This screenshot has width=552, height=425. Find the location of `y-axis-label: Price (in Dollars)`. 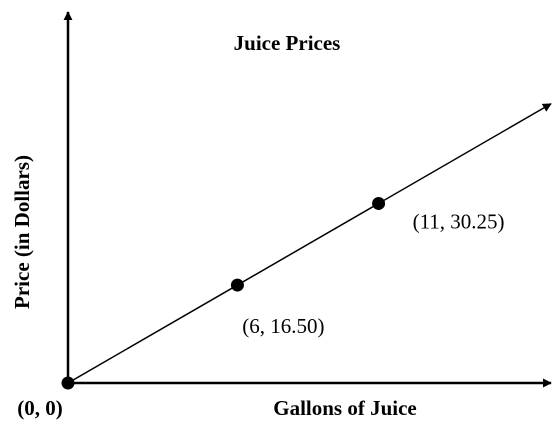

y-axis-label: Price (in Dollars) is located at coordinates (22, 232).